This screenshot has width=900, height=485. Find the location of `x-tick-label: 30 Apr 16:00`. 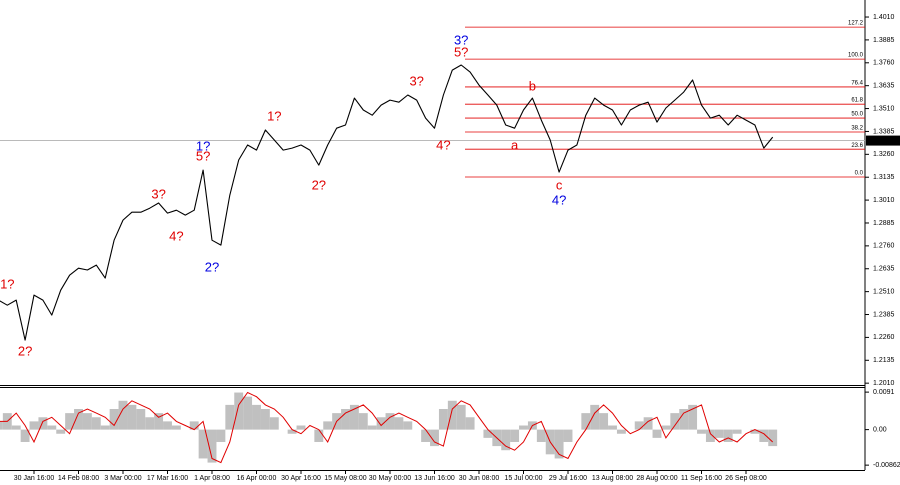

x-tick-label: 30 Apr 16:00 is located at coordinates (301, 478).